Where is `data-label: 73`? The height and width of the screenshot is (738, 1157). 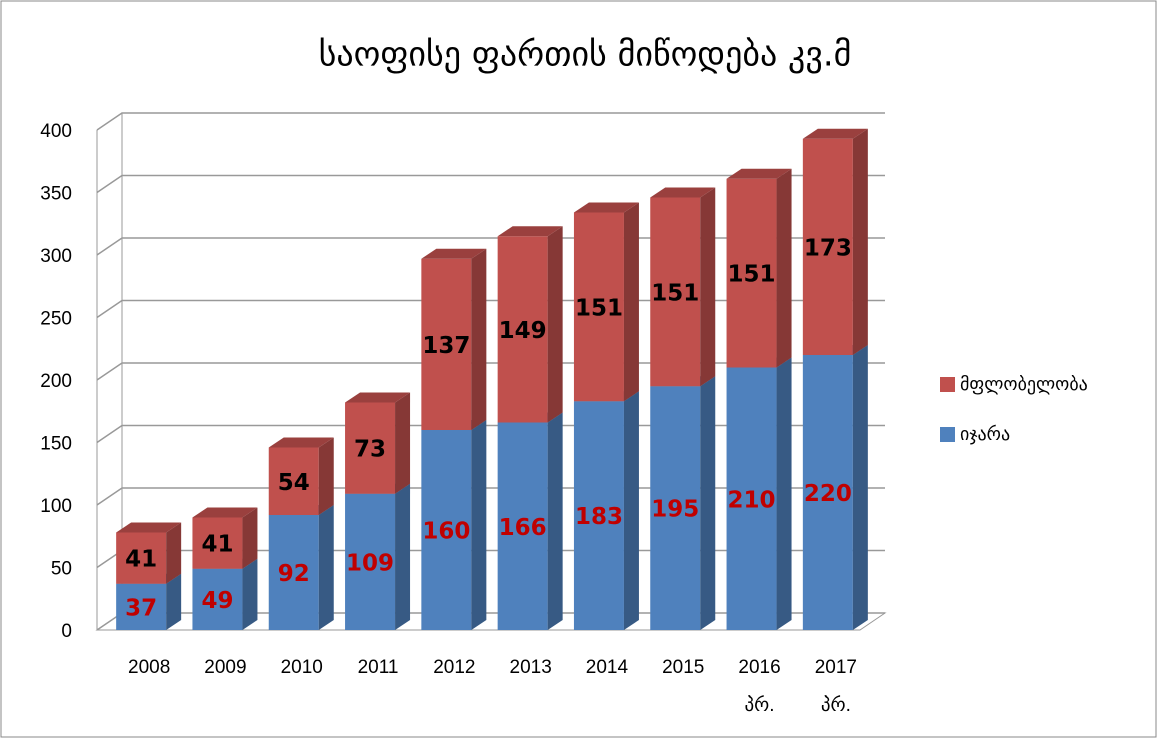
data-label: 73 is located at coordinates (370, 450).